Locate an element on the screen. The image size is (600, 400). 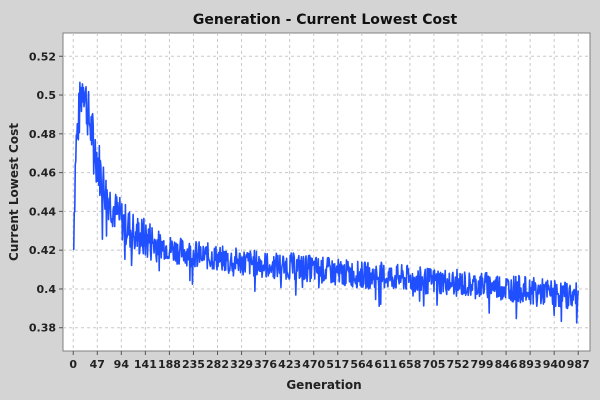
x-tick-label: 752 is located at coordinates (458, 364).